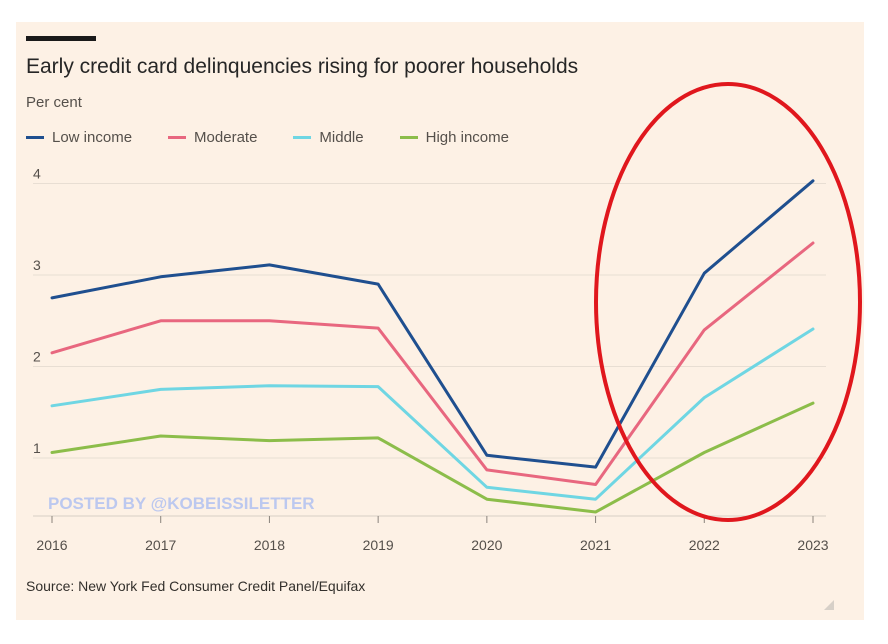 This screenshot has width=888, height=644. What do you see at coordinates (704, 545) in the screenshot?
I see `x-tick-label: 2022` at bounding box center [704, 545].